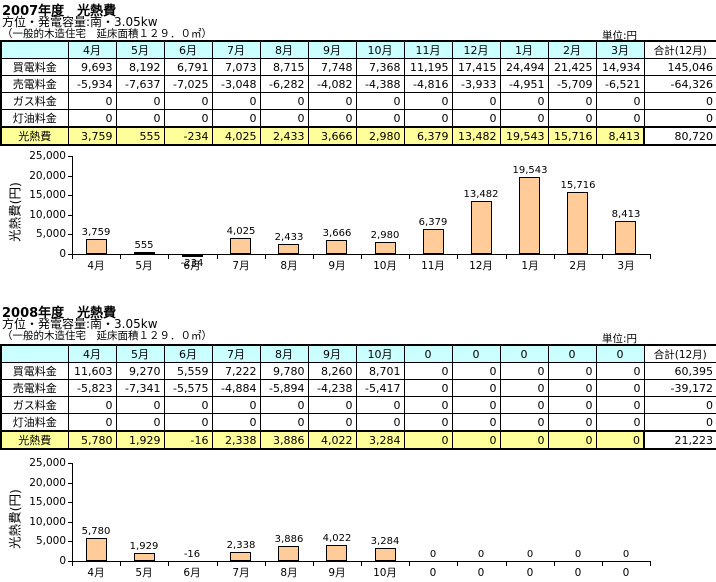 The height and width of the screenshot is (582, 716). I want to click on category-label: 9月, so click(337, 573).